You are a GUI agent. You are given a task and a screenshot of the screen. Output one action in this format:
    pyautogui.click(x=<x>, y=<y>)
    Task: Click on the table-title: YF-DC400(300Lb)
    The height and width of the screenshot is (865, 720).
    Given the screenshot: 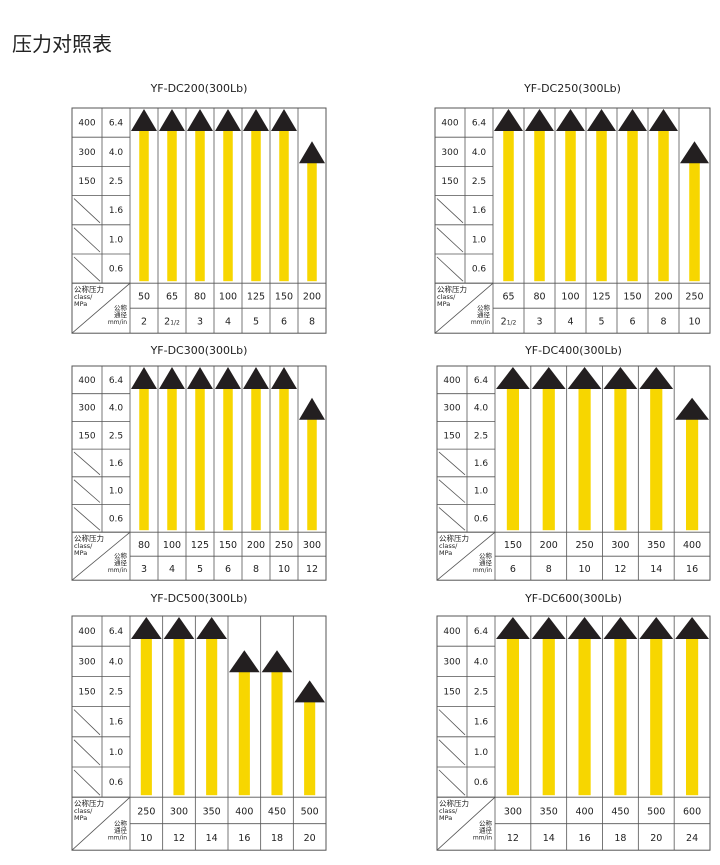 What is the action you would take?
    pyautogui.click(x=573, y=350)
    